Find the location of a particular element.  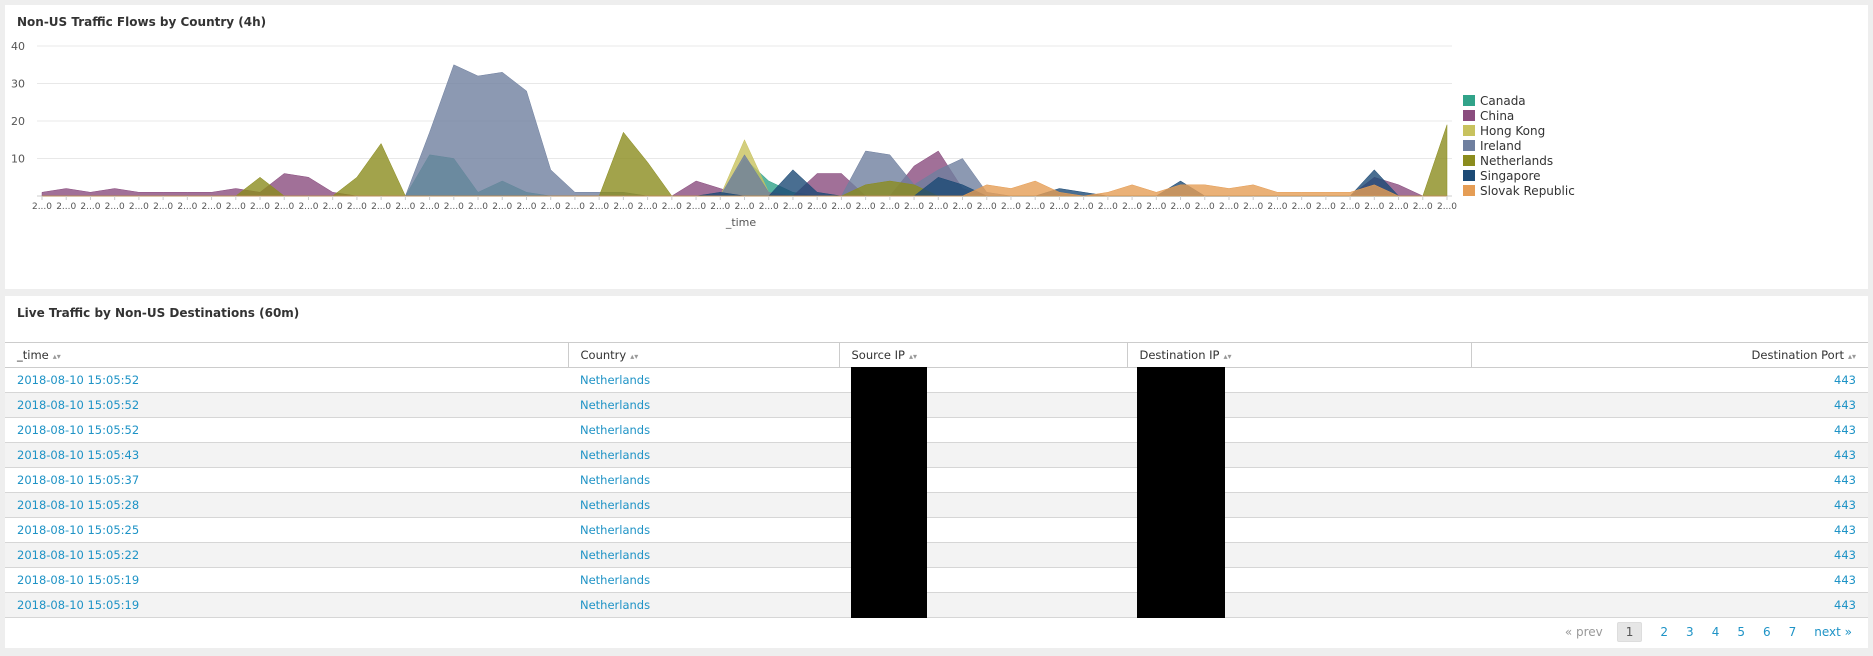

column-header-label: _time is located at coordinates (33, 355).